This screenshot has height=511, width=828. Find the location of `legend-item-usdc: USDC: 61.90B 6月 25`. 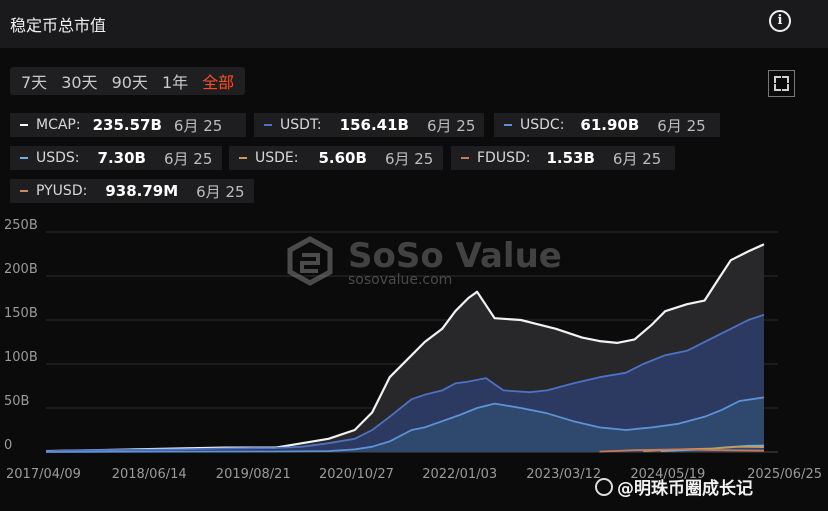

legend-item-usdc: USDC: 61.90B 6月 25 is located at coordinates (607, 125).